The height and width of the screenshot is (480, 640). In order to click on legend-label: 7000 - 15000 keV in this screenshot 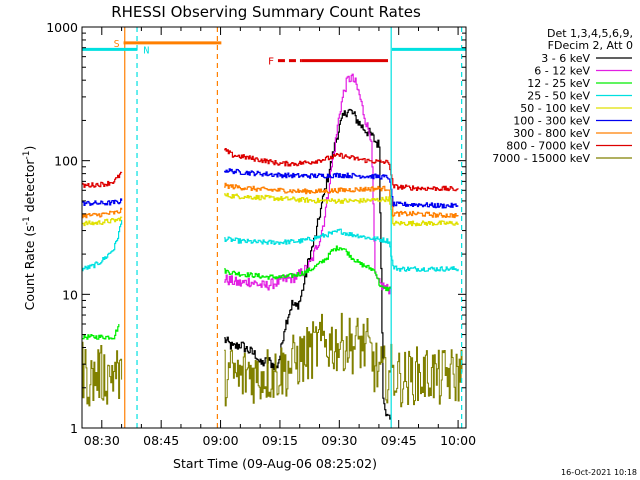, I will do `click(541, 158)`.